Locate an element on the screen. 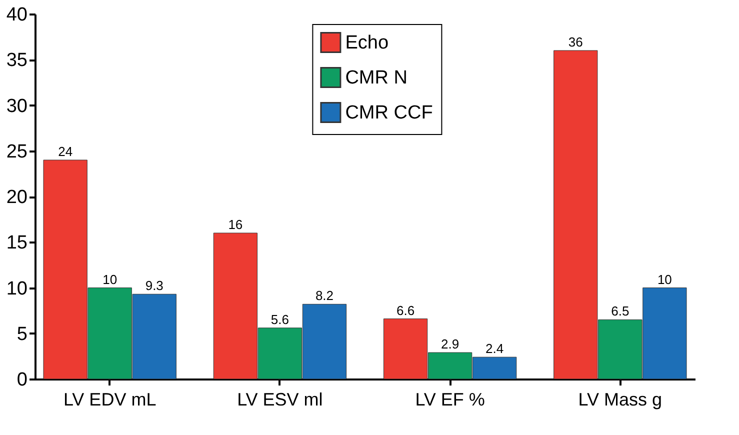 The height and width of the screenshot is (435, 739). y-tick-label: 5 is located at coordinates (22, 334).